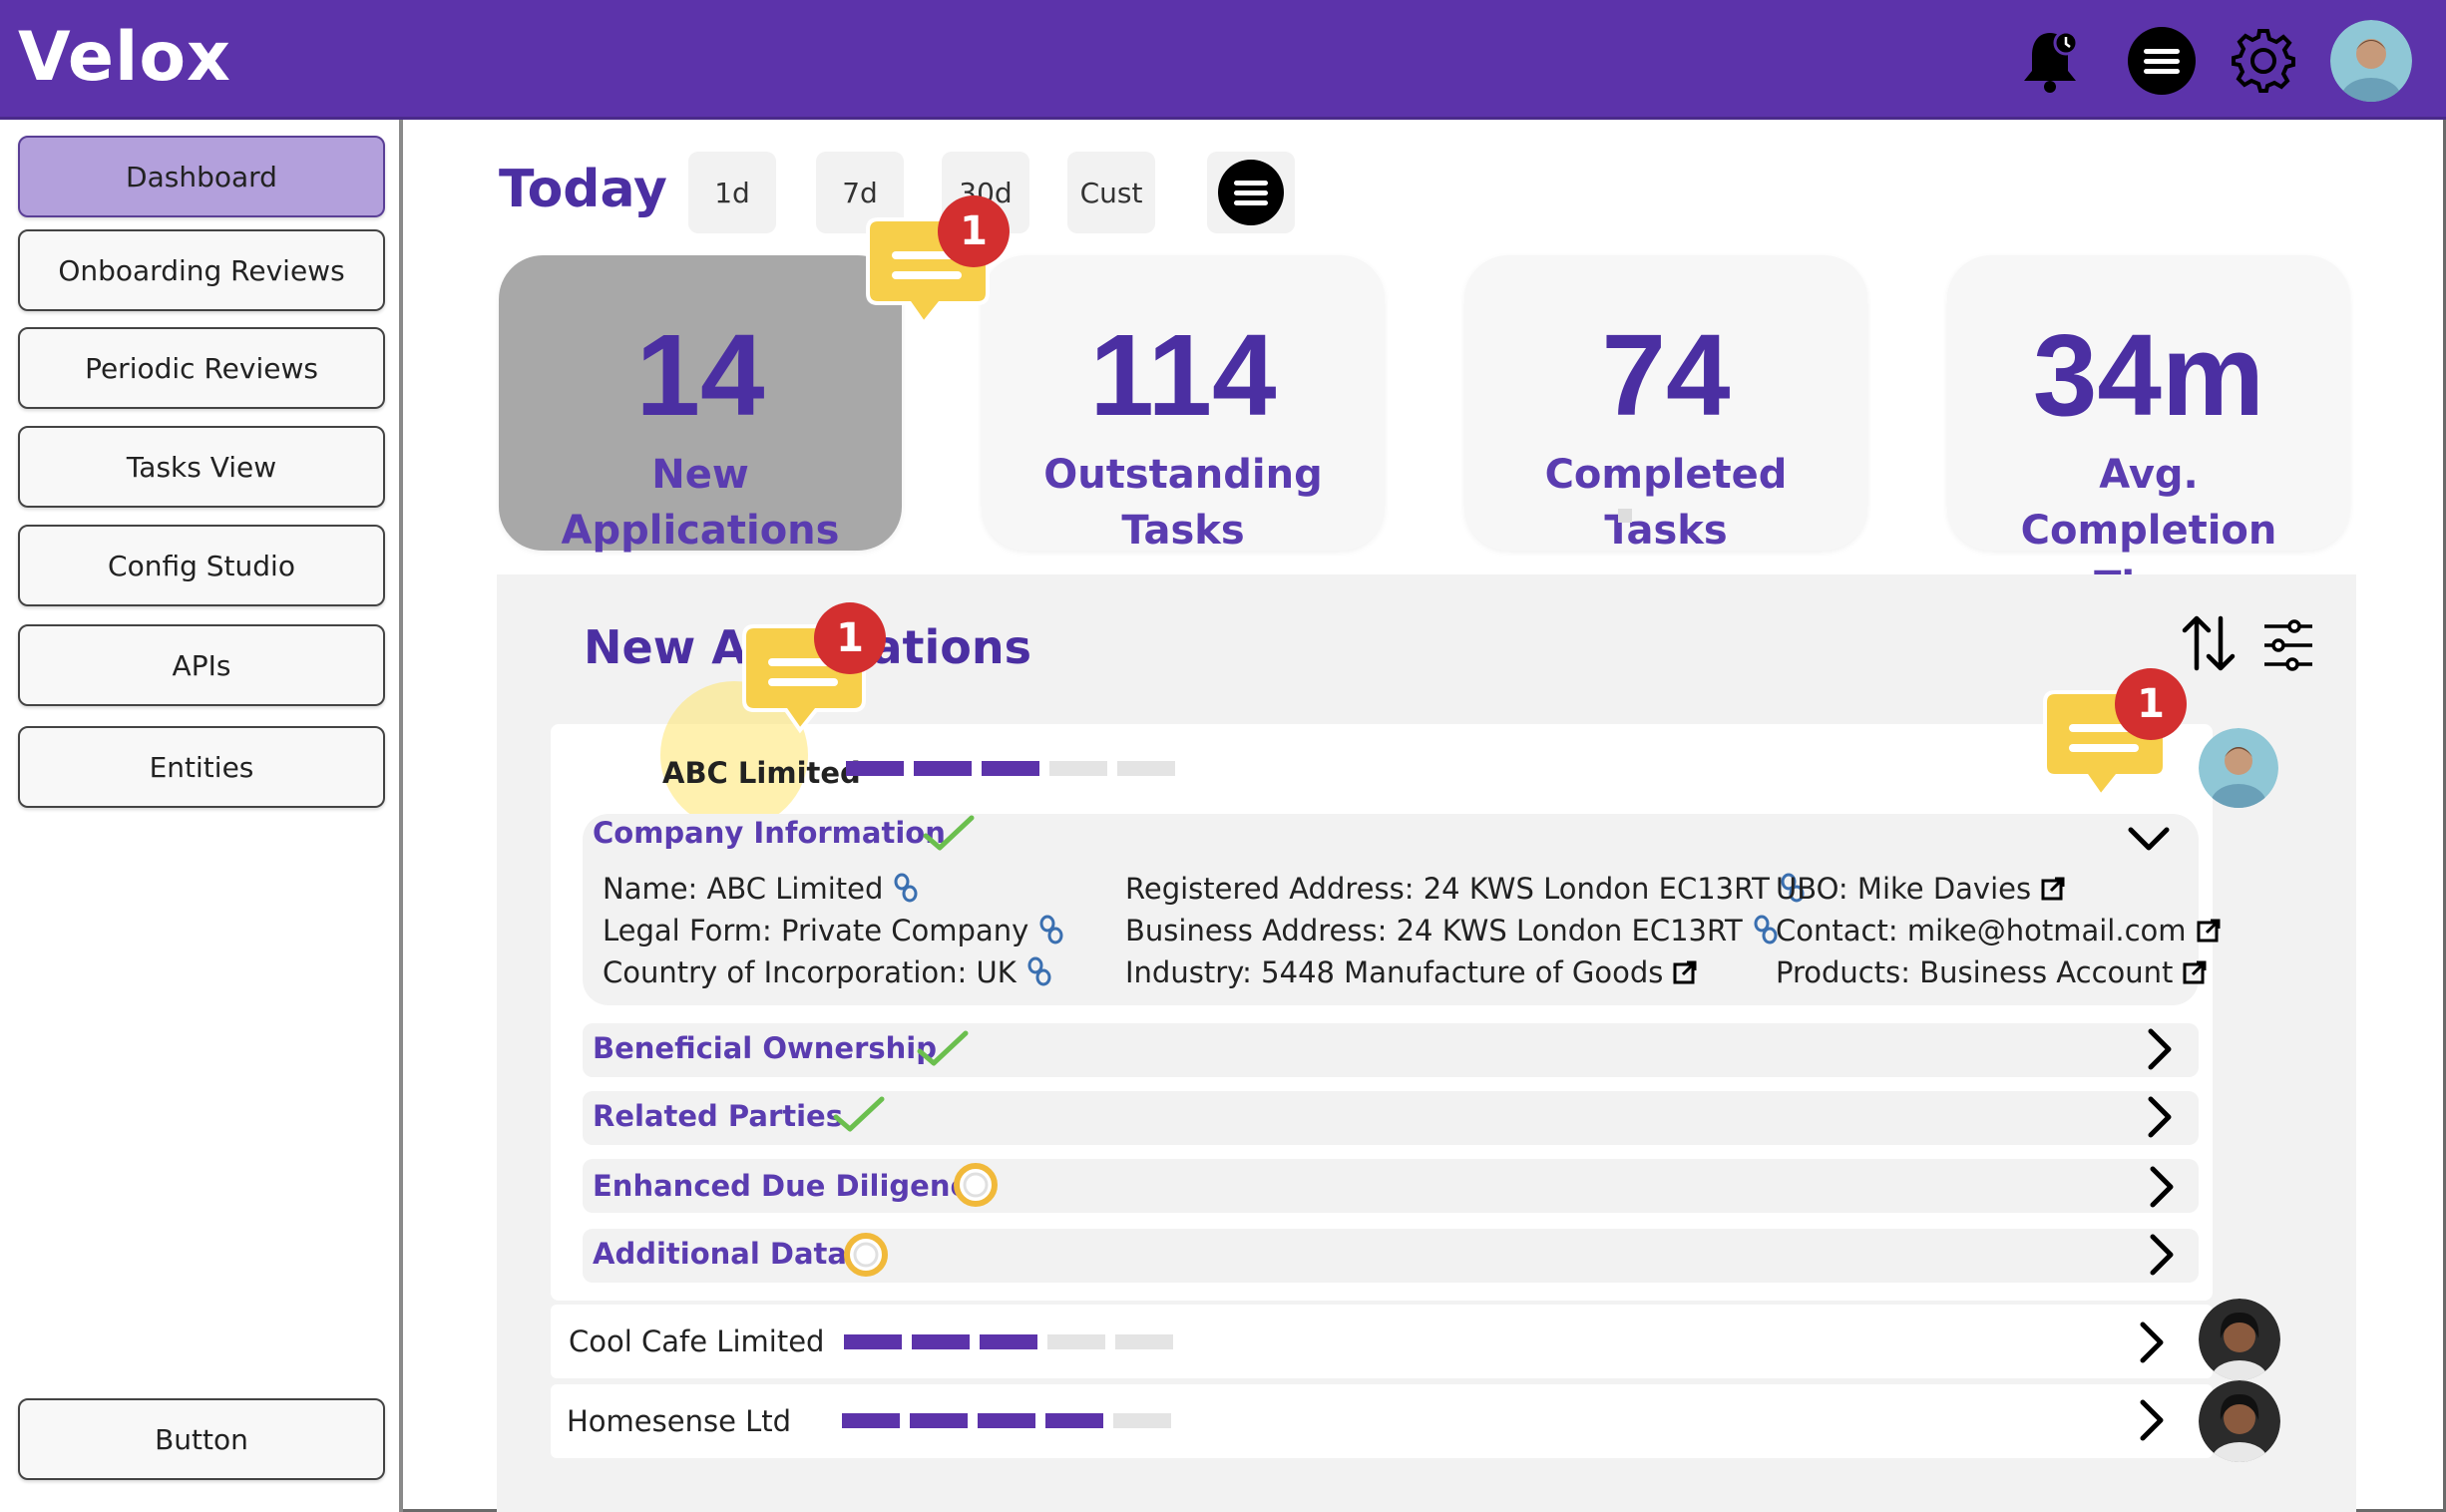  What do you see at coordinates (2050, 61) in the screenshot?
I see `bell-alert-icon` at bounding box center [2050, 61].